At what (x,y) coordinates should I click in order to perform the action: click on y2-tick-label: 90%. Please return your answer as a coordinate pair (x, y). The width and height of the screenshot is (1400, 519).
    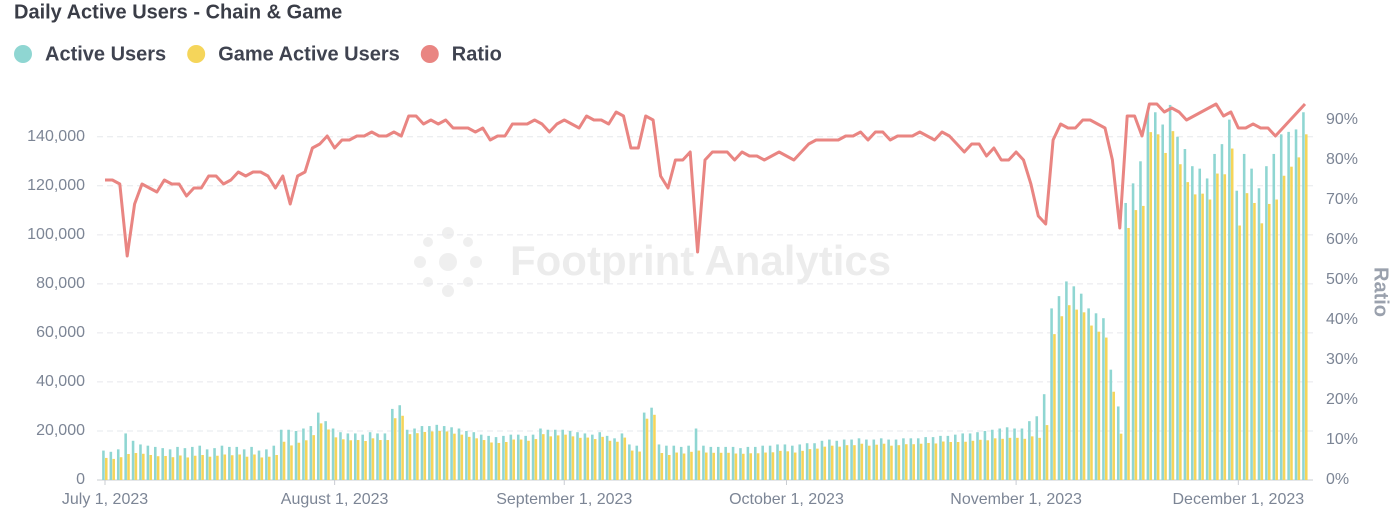
    Looking at the image, I should click on (1342, 119).